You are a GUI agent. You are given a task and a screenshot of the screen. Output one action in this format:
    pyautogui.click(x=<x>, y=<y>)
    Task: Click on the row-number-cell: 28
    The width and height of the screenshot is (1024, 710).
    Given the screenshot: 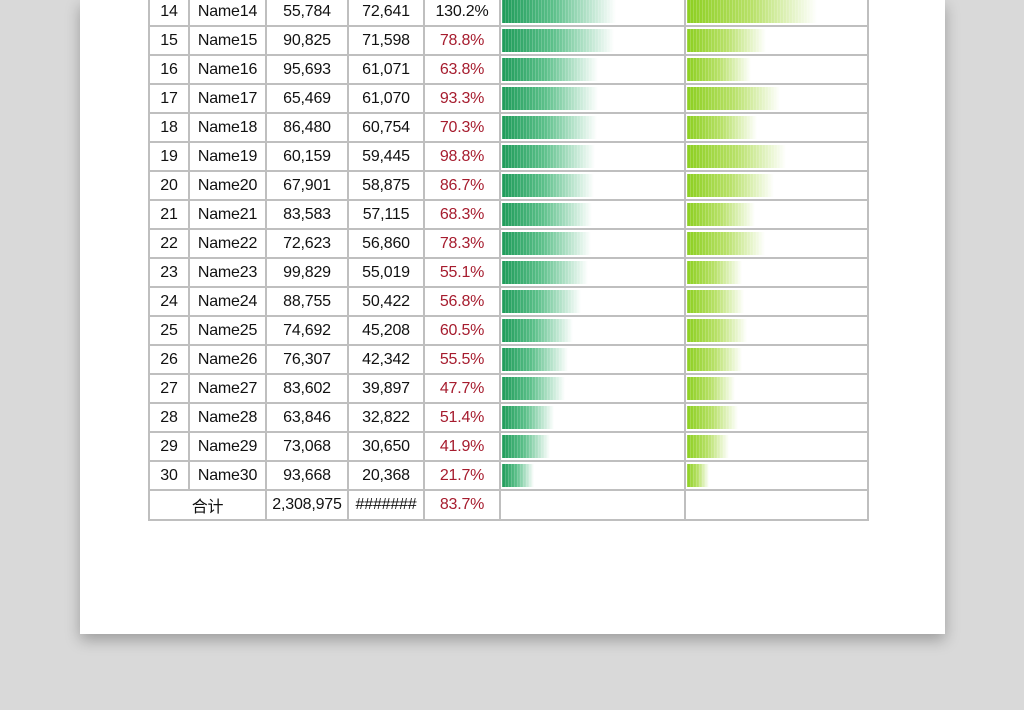 What is the action you would take?
    pyautogui.click(x=169, y=417)
    